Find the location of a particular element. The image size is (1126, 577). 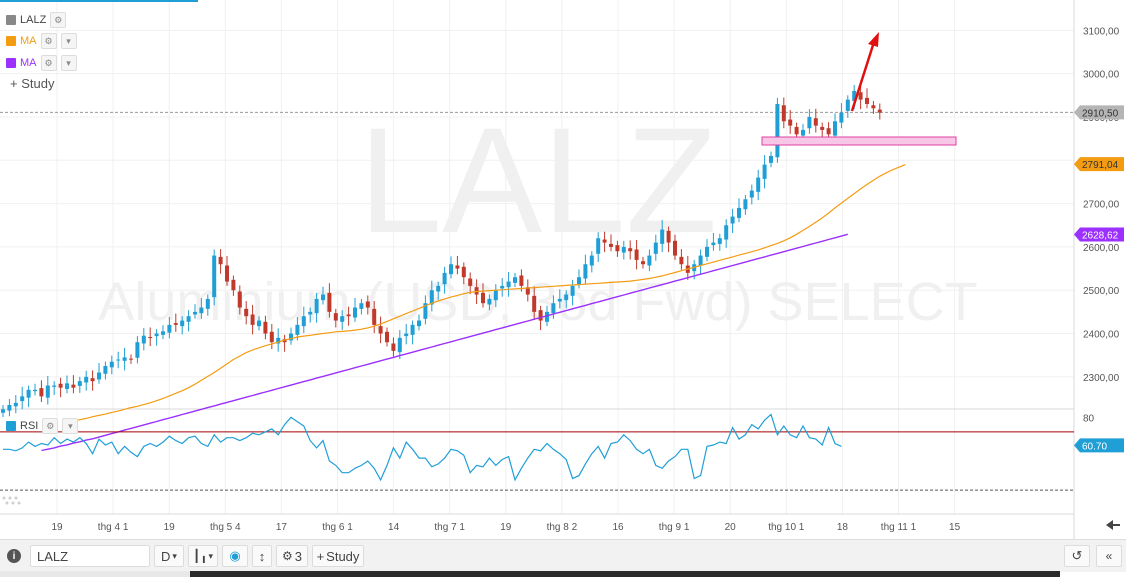

legend-ma2-label: MA is located at coordinates (28, 63).